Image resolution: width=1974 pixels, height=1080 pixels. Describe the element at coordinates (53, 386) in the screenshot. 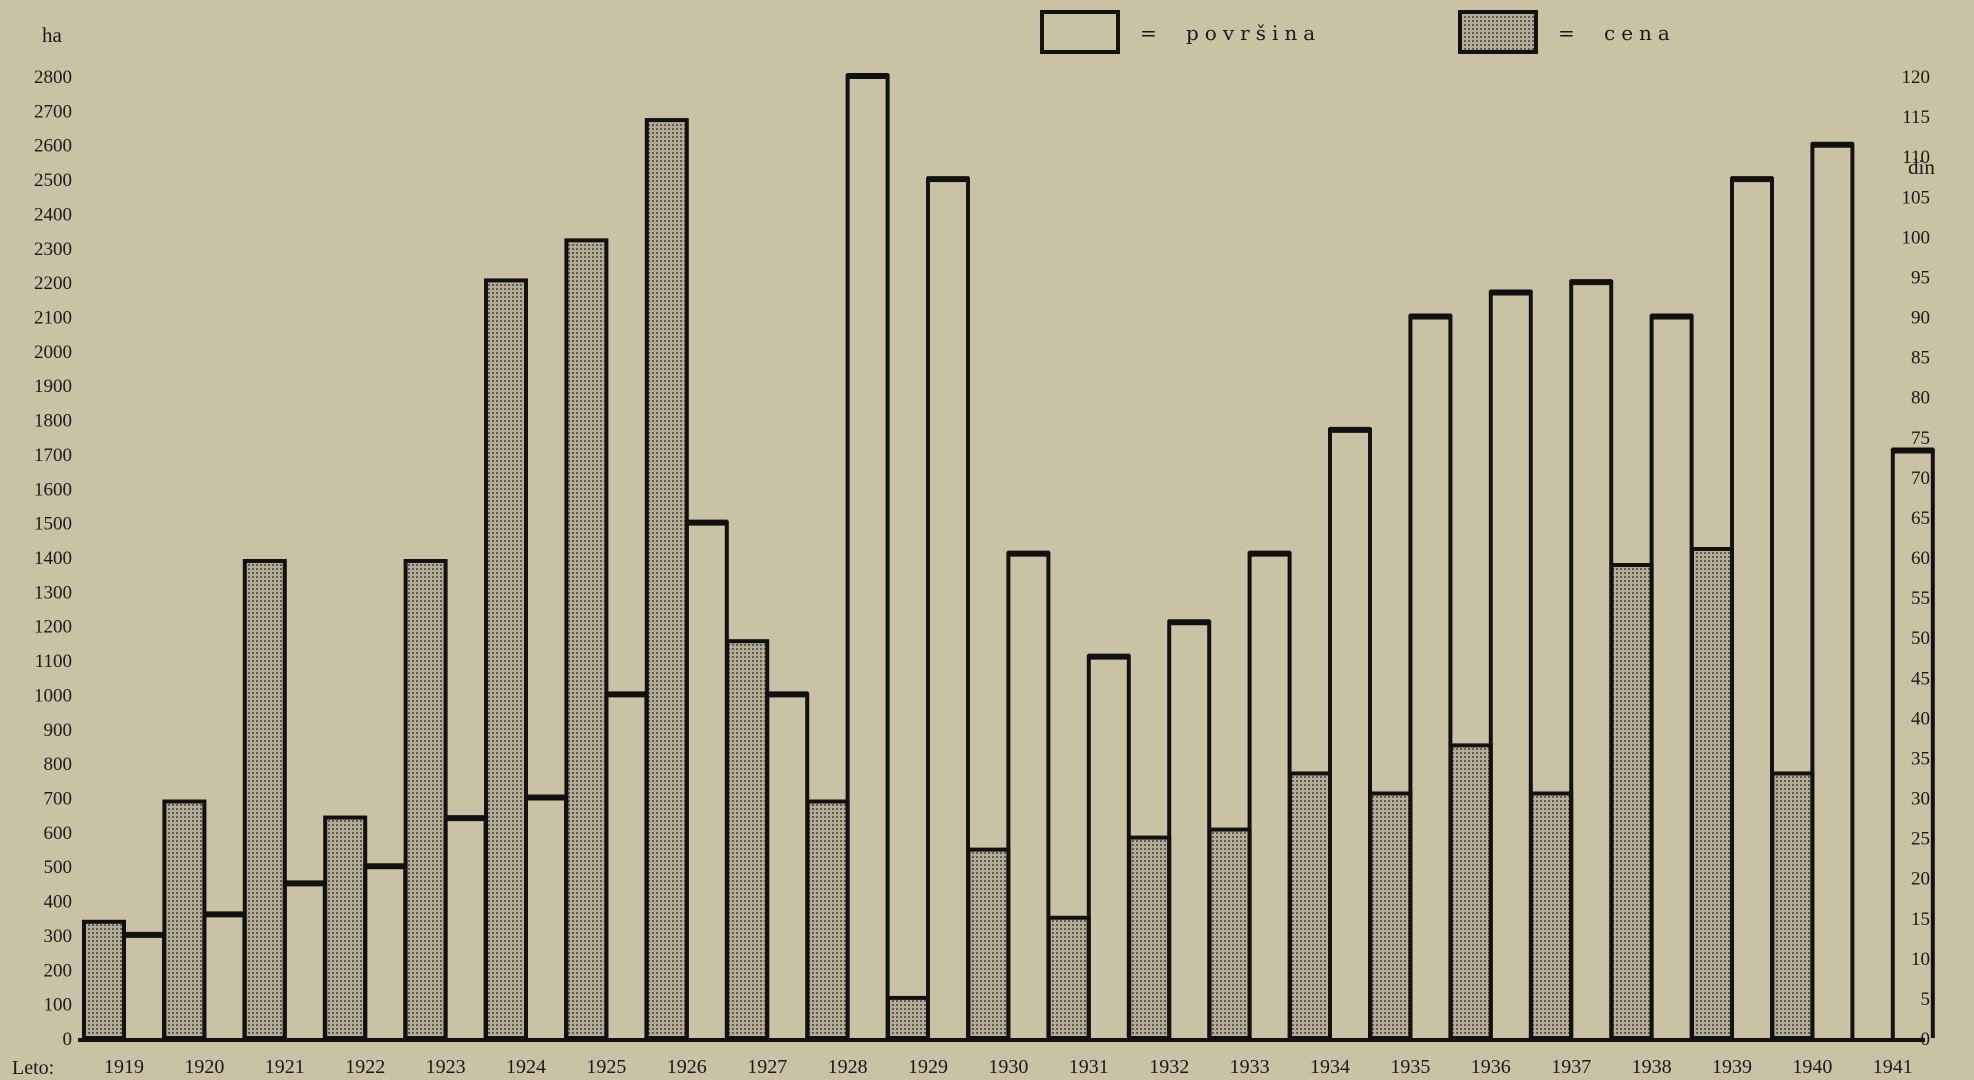

I see `left-tick-label: 1900` at that location.